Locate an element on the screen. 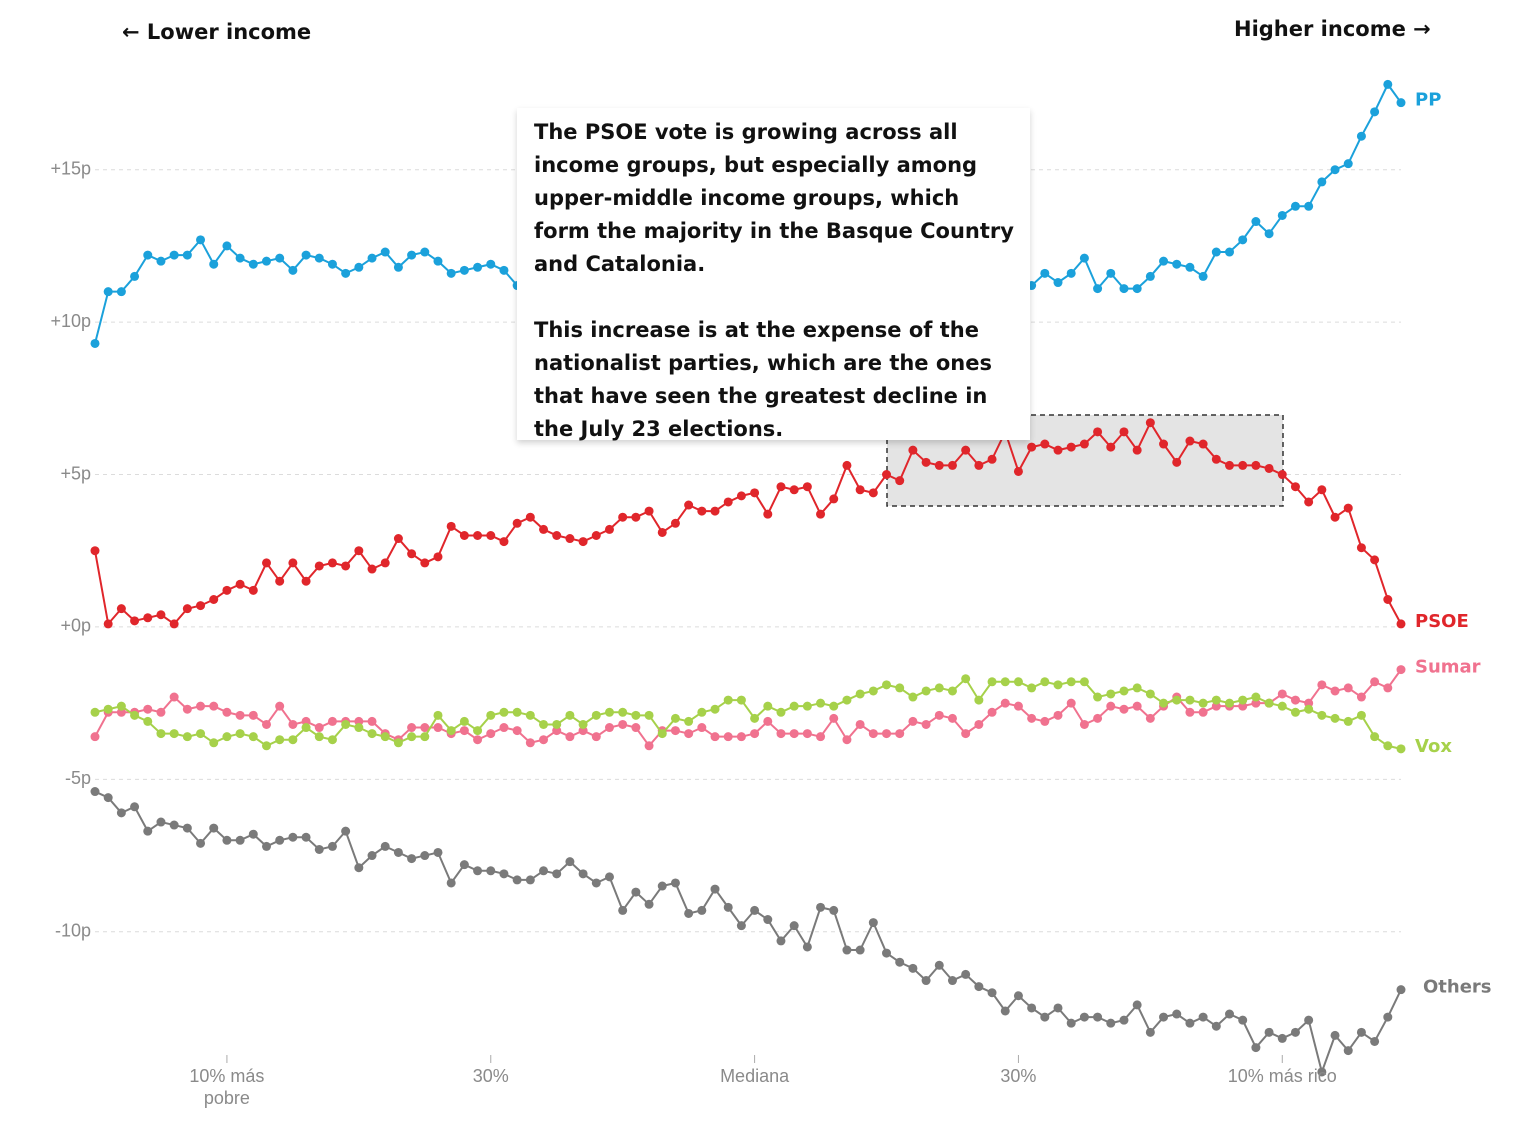 Image resolution: width=1536 pixels, height=1132 pixels. series-label: Others is located at coordinates (1457, 987).